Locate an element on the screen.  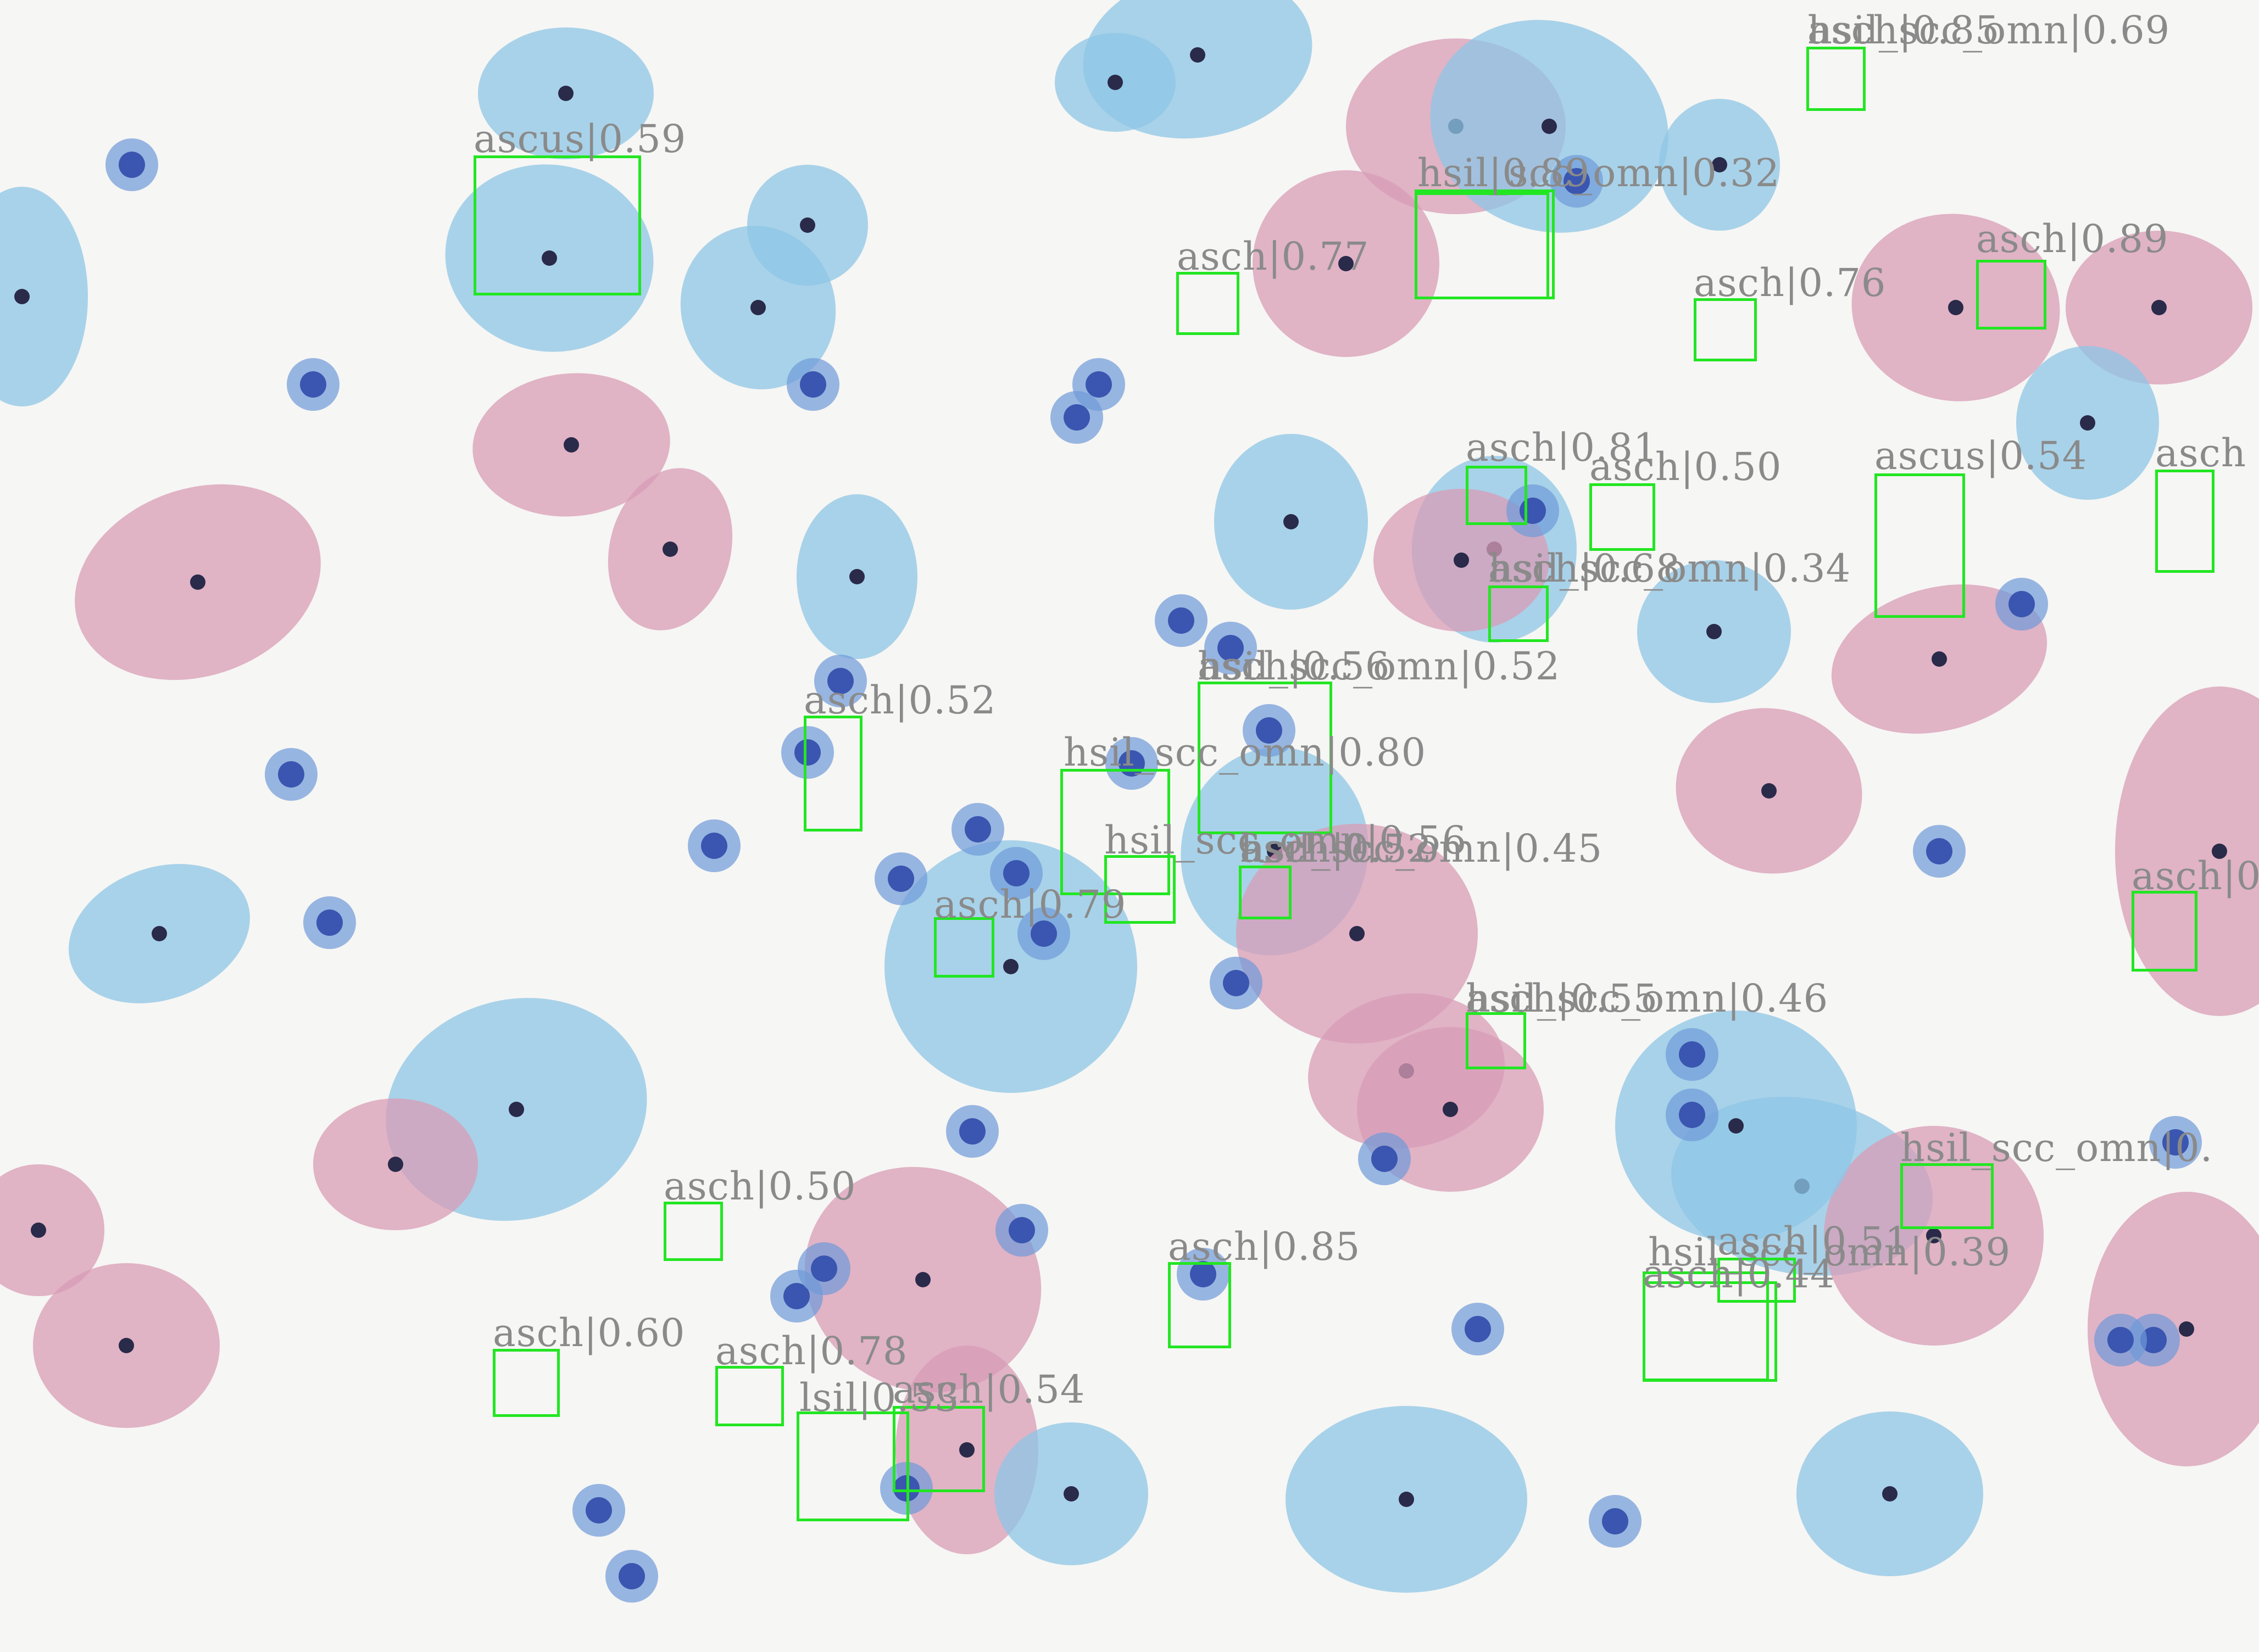
detection-label: asch|0.50 is located at coordinates (1686, 466).